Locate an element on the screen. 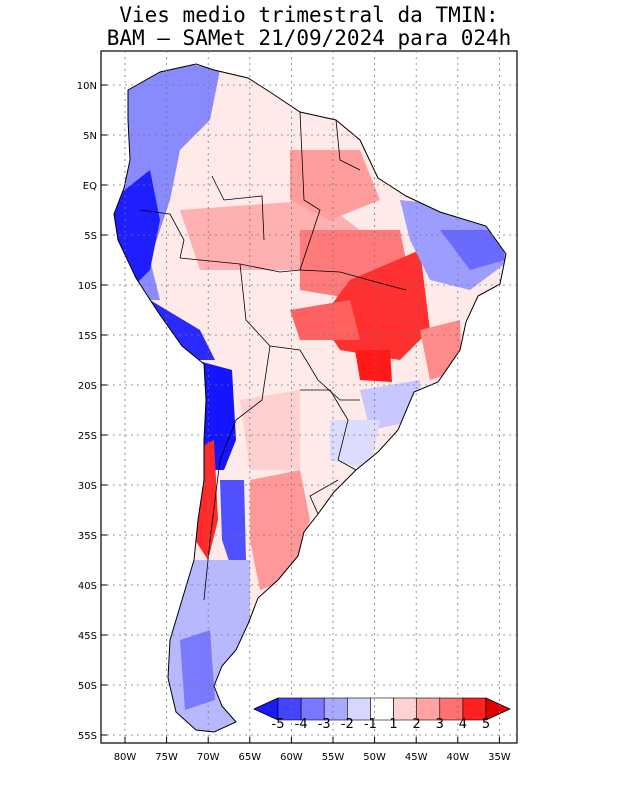  lat-label: 55S is located at coordinates (87, 736).